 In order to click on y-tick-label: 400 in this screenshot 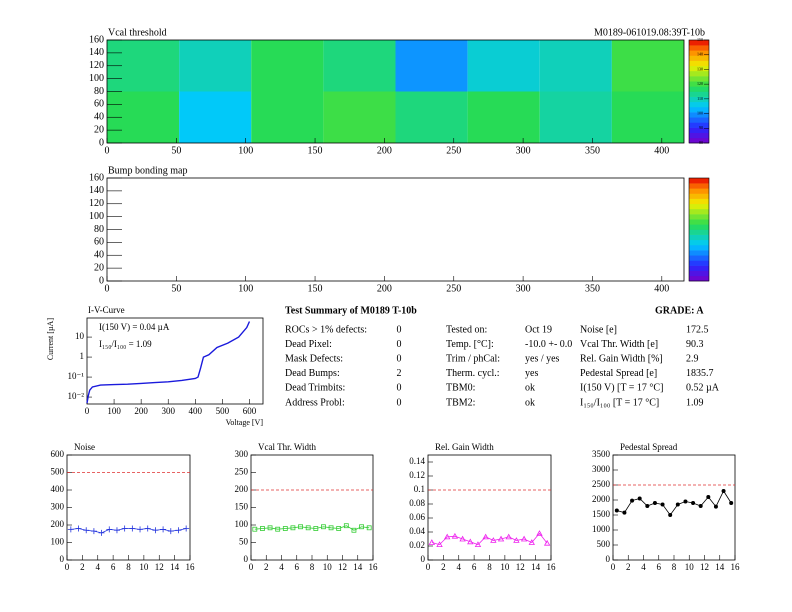, I will do `click(58, 489)`.